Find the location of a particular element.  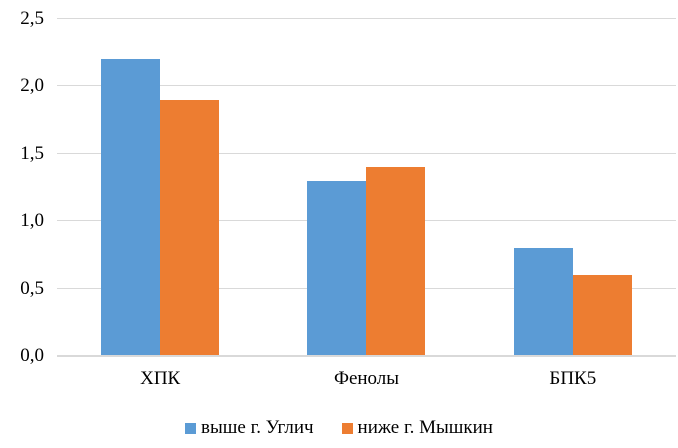

x-axis-category-label: Фенолы is located at coordinates (366, 378).